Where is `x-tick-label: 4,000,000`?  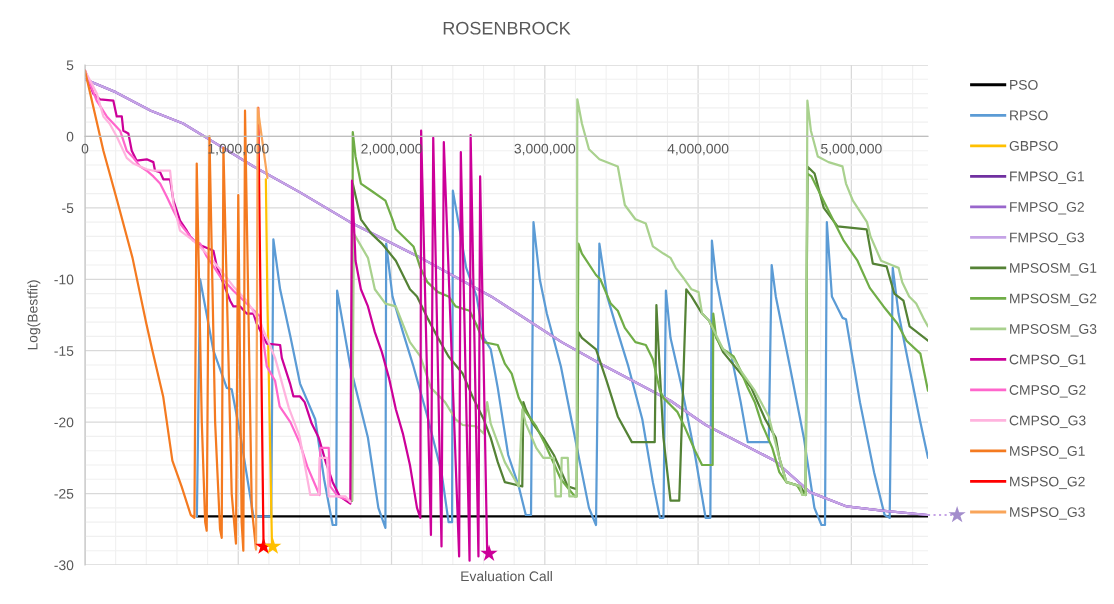 x-tick-label: 4,000,000 is located at coordinates (698, 149).